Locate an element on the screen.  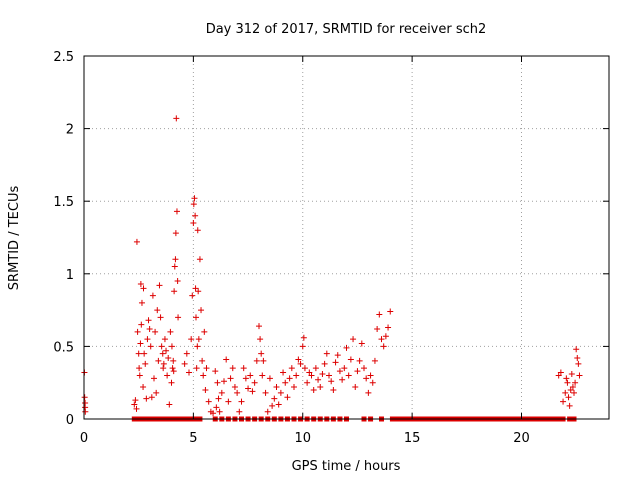
x-tick-label: 20 is located at coordinates (521, 438).